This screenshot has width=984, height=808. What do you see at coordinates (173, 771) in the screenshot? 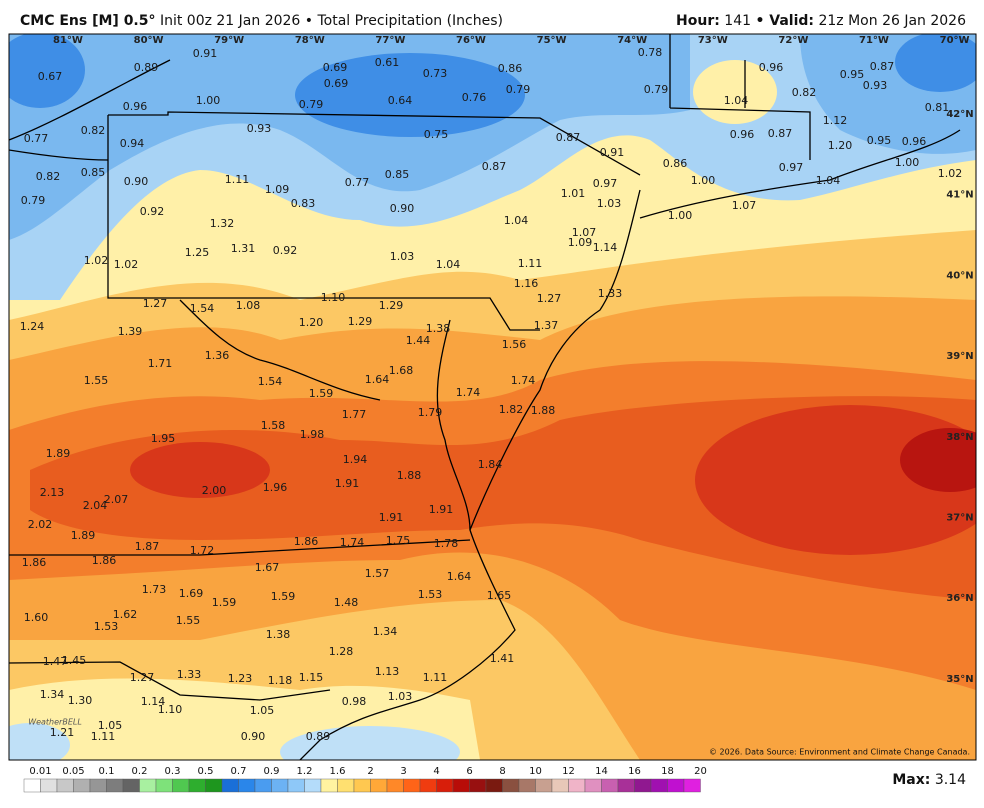
I see `colorbar-label: 0.3` at bounding box center [173, 771].